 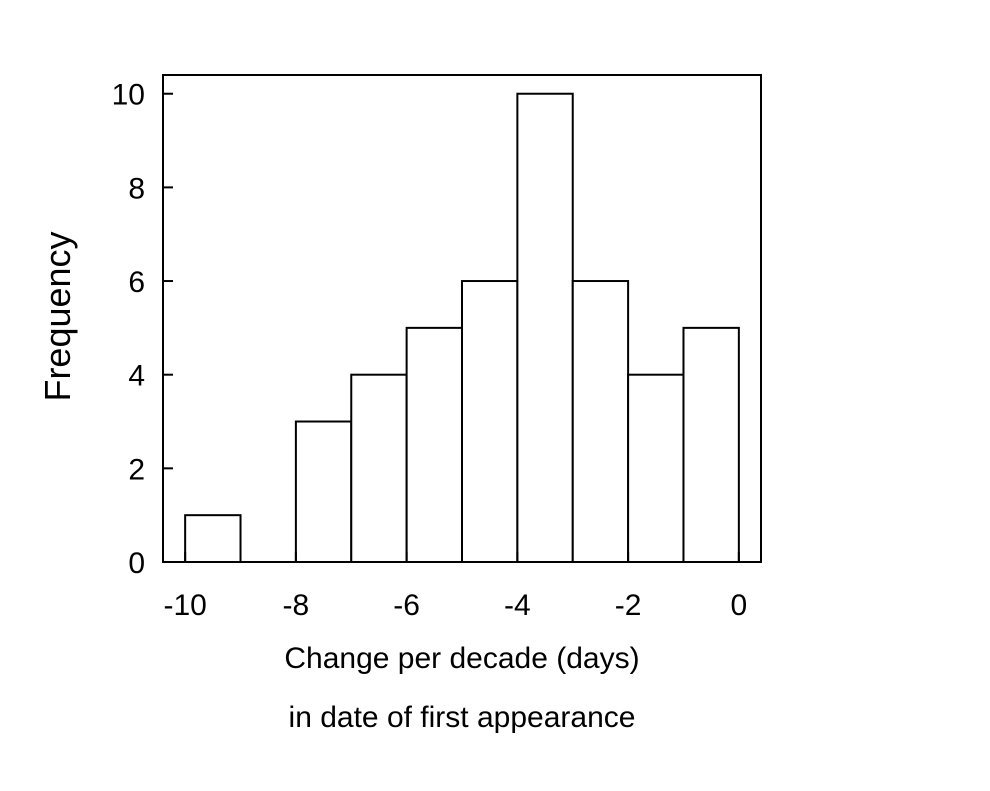 What do you see at coordinates (296, 605) in the screenshot?
I see `x-tick-label: -8` at bounding box center [296, 605].